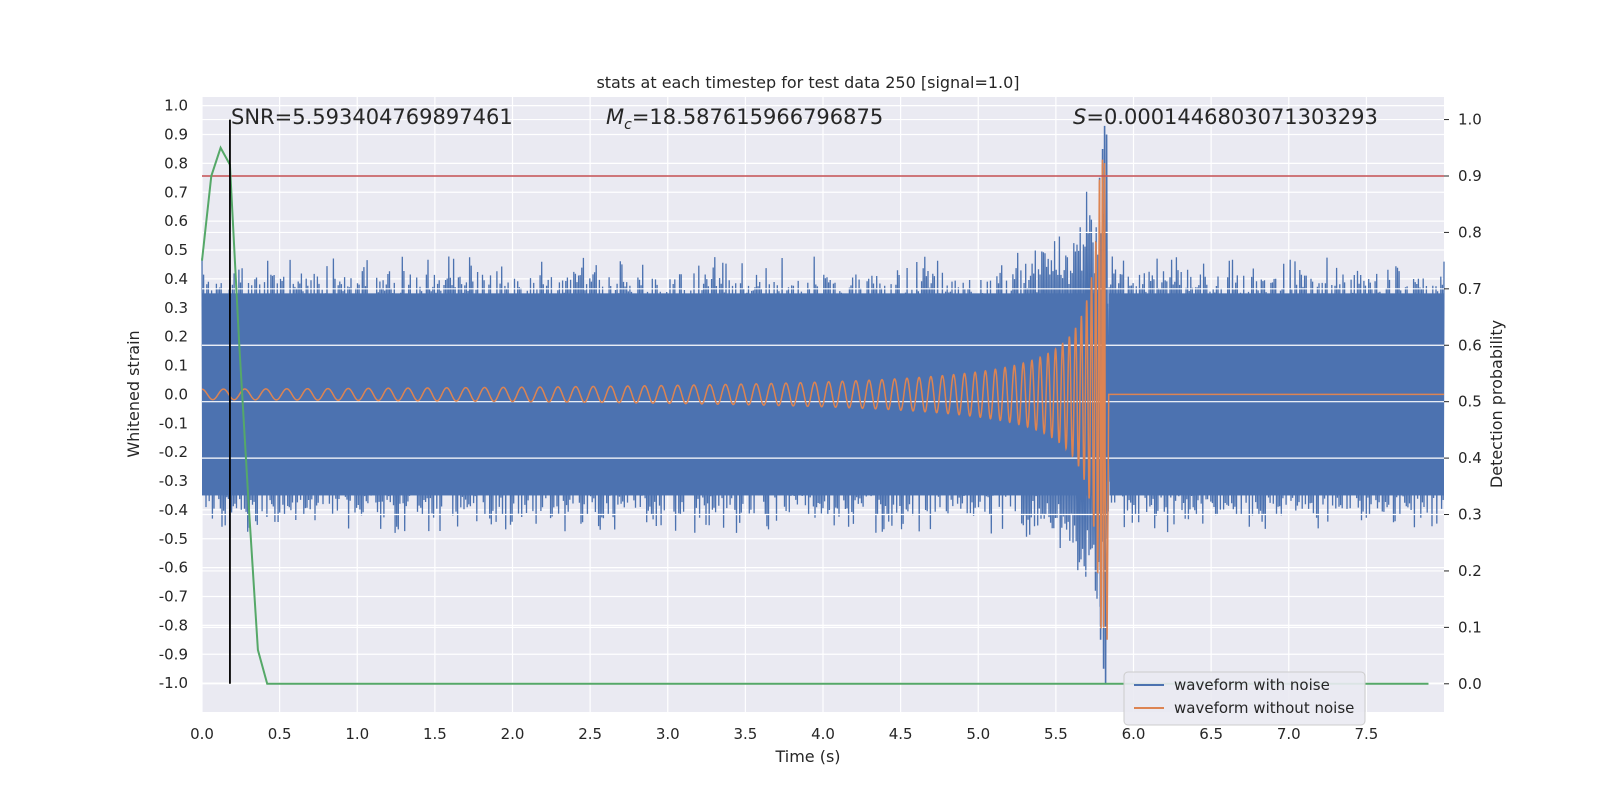 The height and width of the screenshot is (800, 1600). I want to click on y-tick-label: -0.5, so click(173, 539).